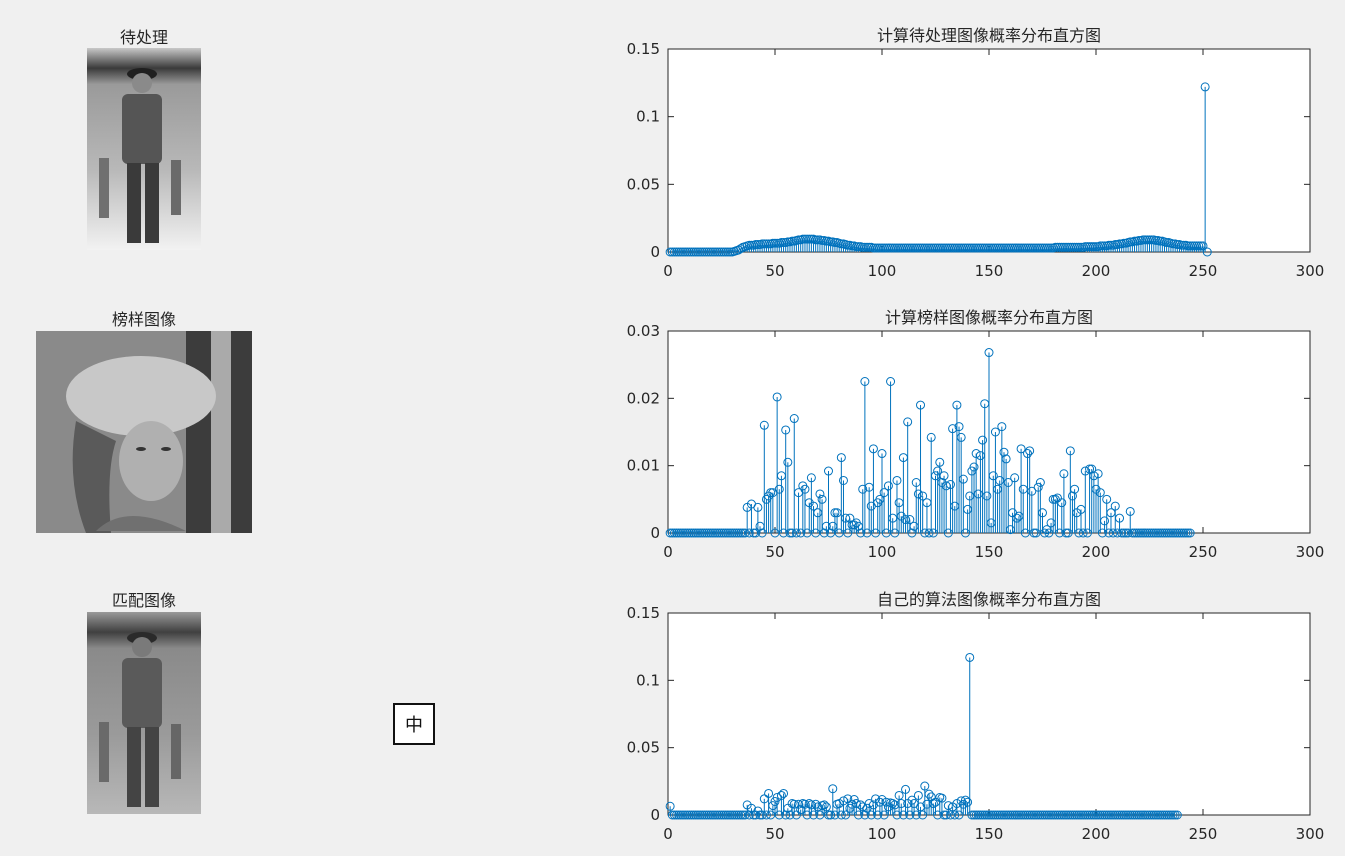 The image size is (1345, 856). Describe the element at coordinates (414, 724) in the screenshot. I see `input-method-indicator: 中` at that location.